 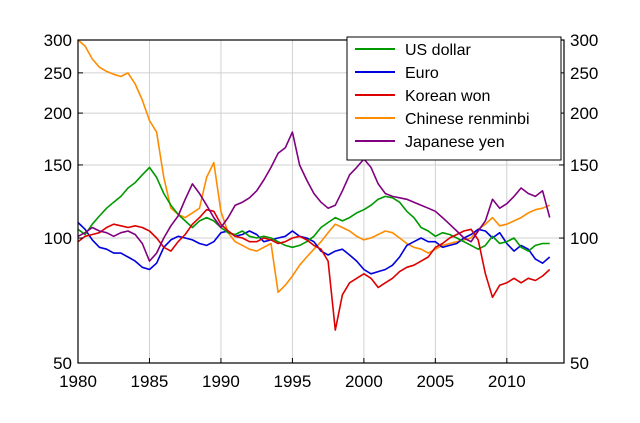 I want to click on y-axis-left: 50 100 150 200 250 300, so click(x=63, y=202).